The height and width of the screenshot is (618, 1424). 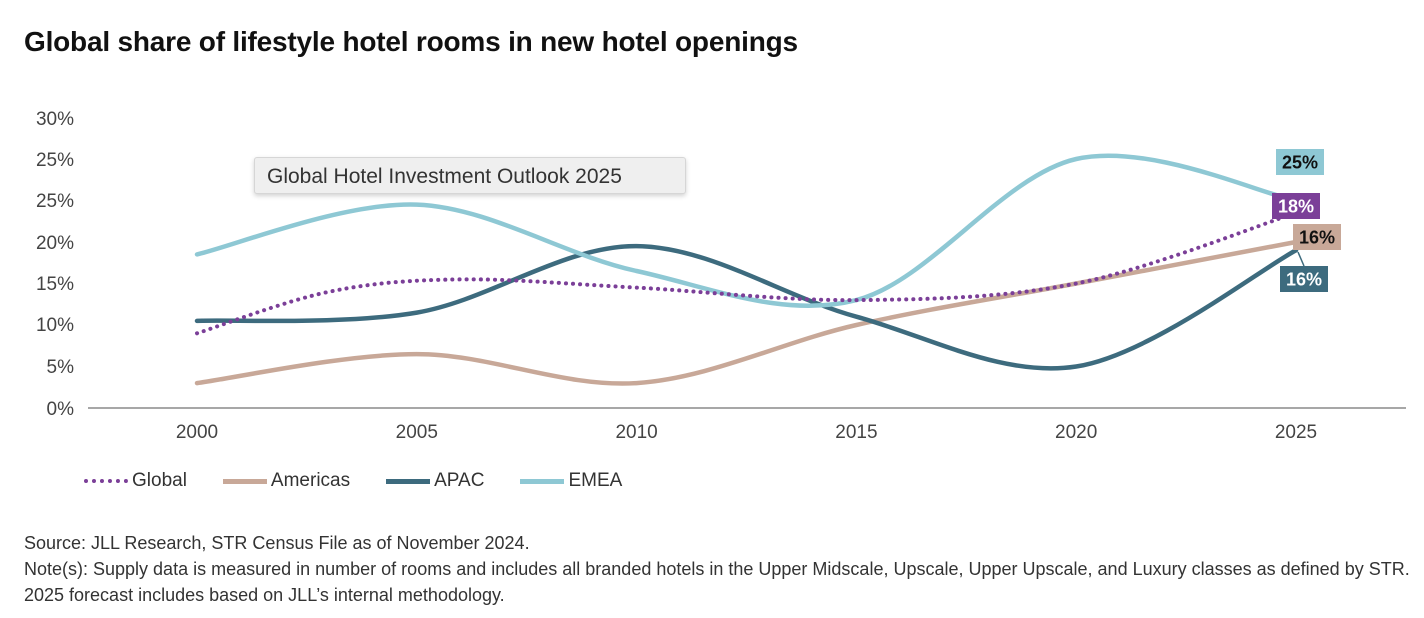 I want to click on y-tick-label: 20%, so click(x=55, y=243).